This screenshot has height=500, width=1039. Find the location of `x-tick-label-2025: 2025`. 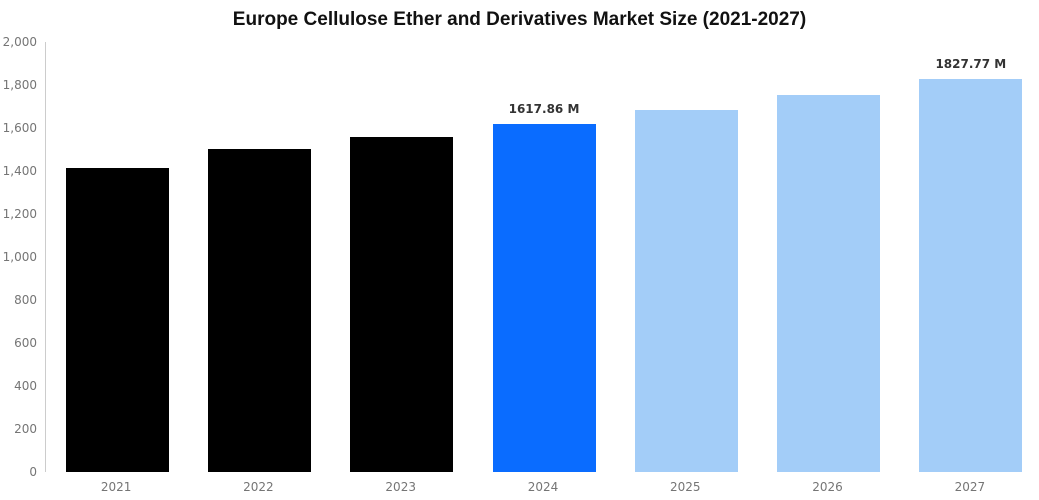

x-tick-label-2025: 2025 is located at coordinates (685, 487).